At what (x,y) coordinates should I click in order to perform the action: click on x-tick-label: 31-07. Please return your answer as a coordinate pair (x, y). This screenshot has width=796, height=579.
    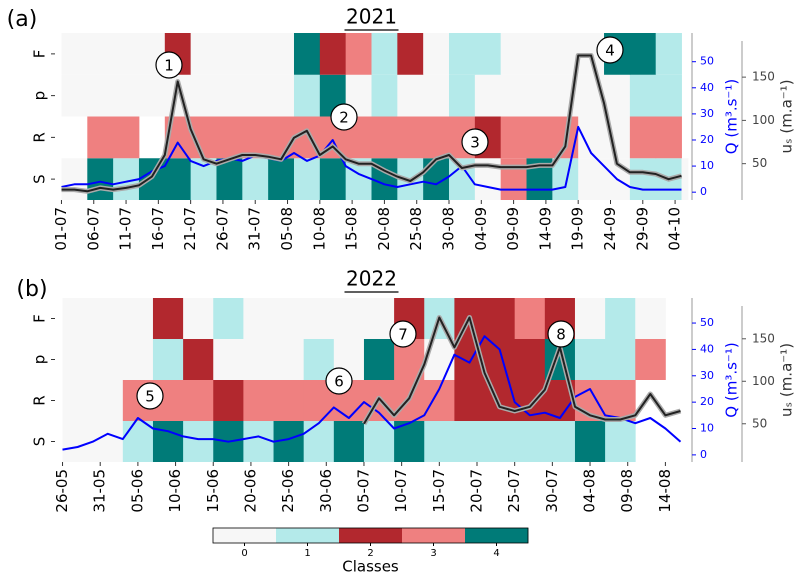
    Looking at the image, I should click on (255, 229).